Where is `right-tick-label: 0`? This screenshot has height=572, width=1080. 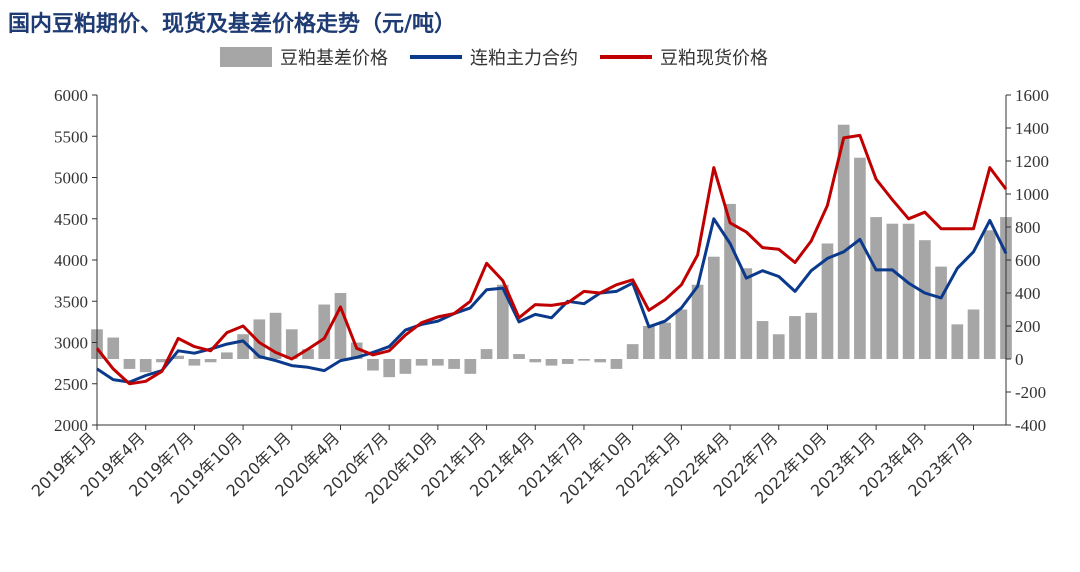 right-tick-label: 0 is located at coordinates (1019, 359).